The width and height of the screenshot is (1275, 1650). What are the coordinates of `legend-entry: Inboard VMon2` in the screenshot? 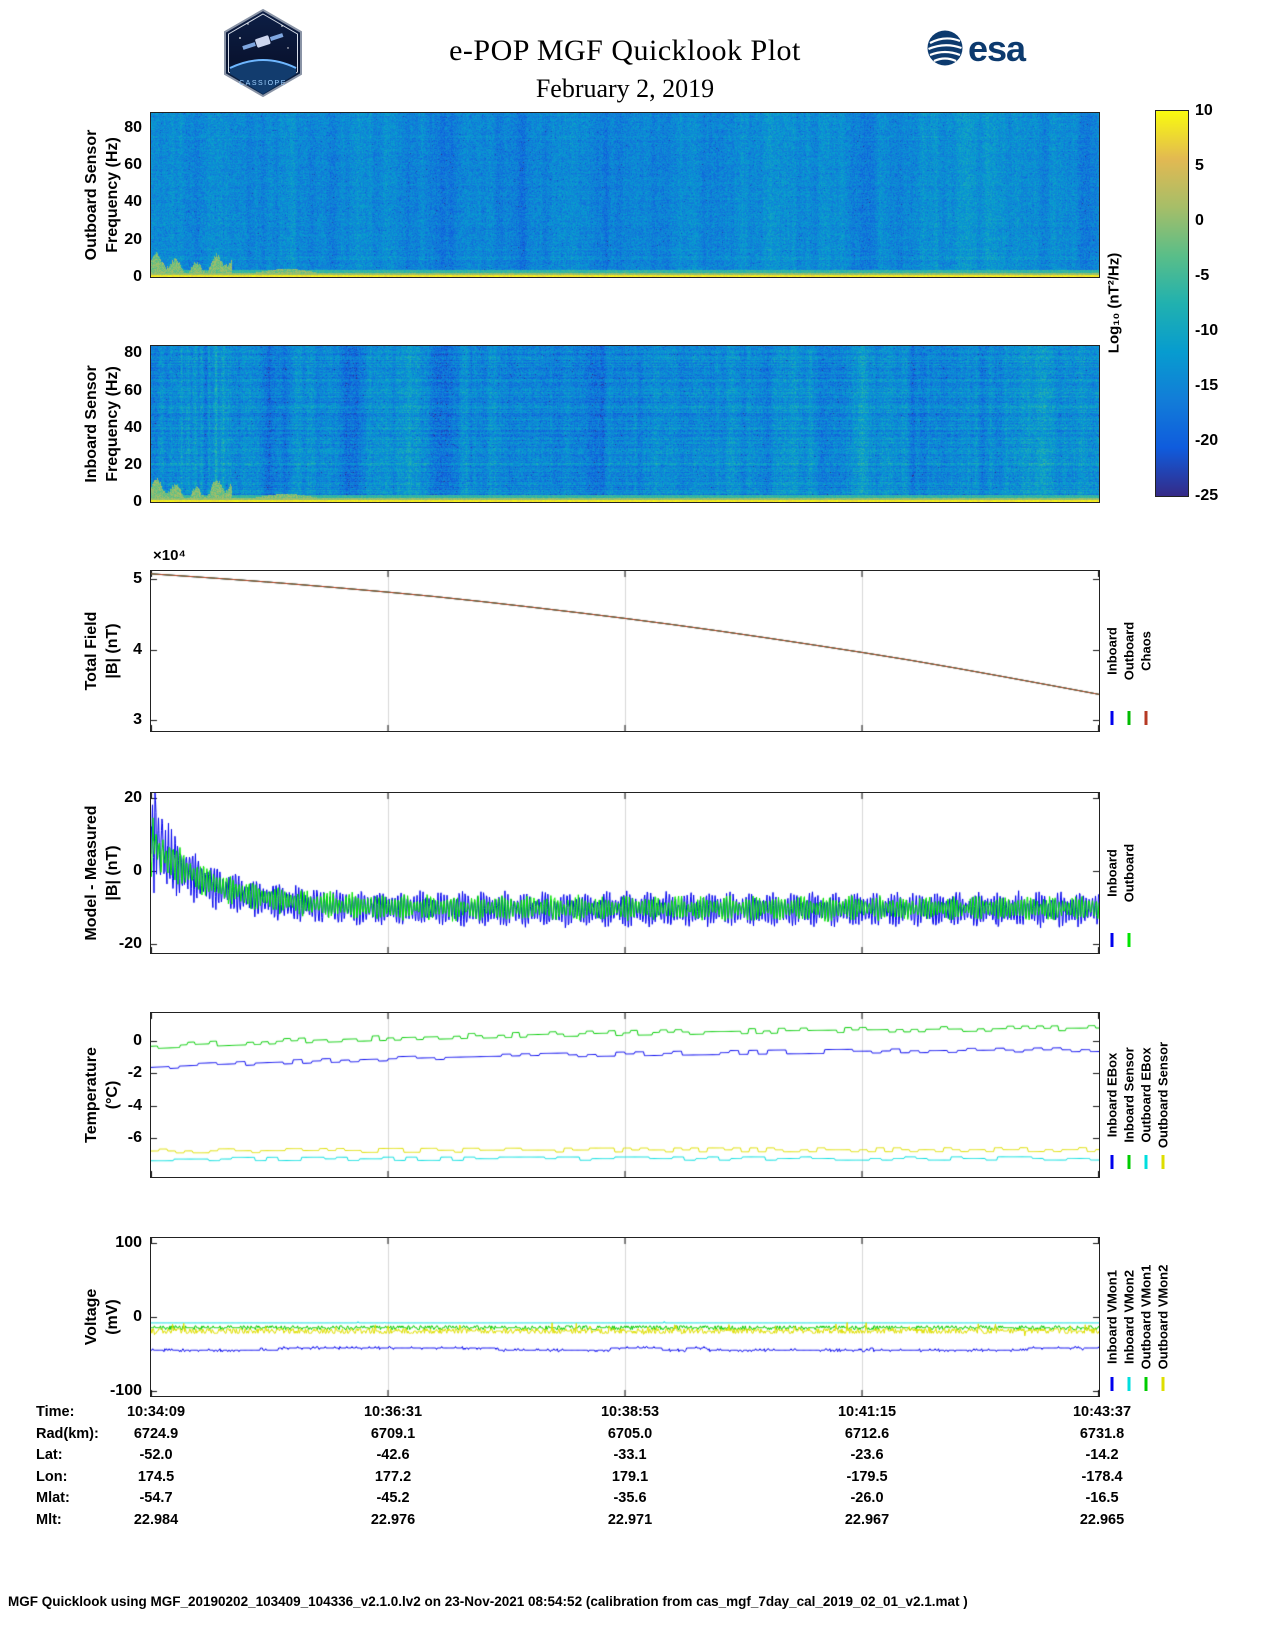 It's located at (1128, 1317).